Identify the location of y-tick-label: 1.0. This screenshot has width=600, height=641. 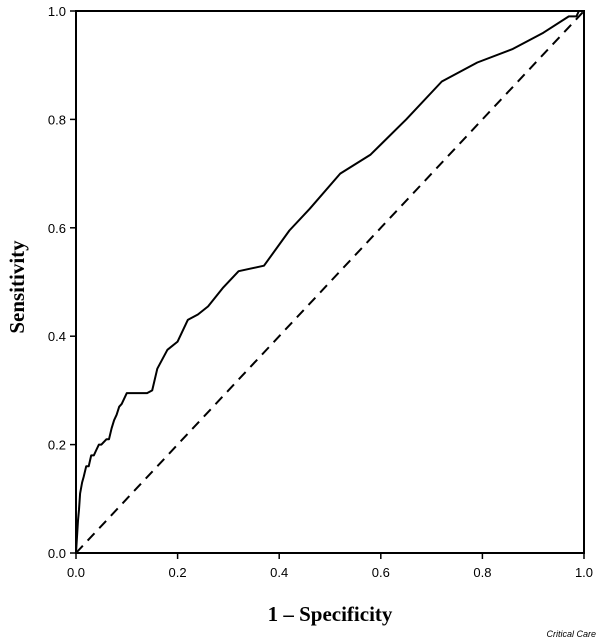
(57, 11).